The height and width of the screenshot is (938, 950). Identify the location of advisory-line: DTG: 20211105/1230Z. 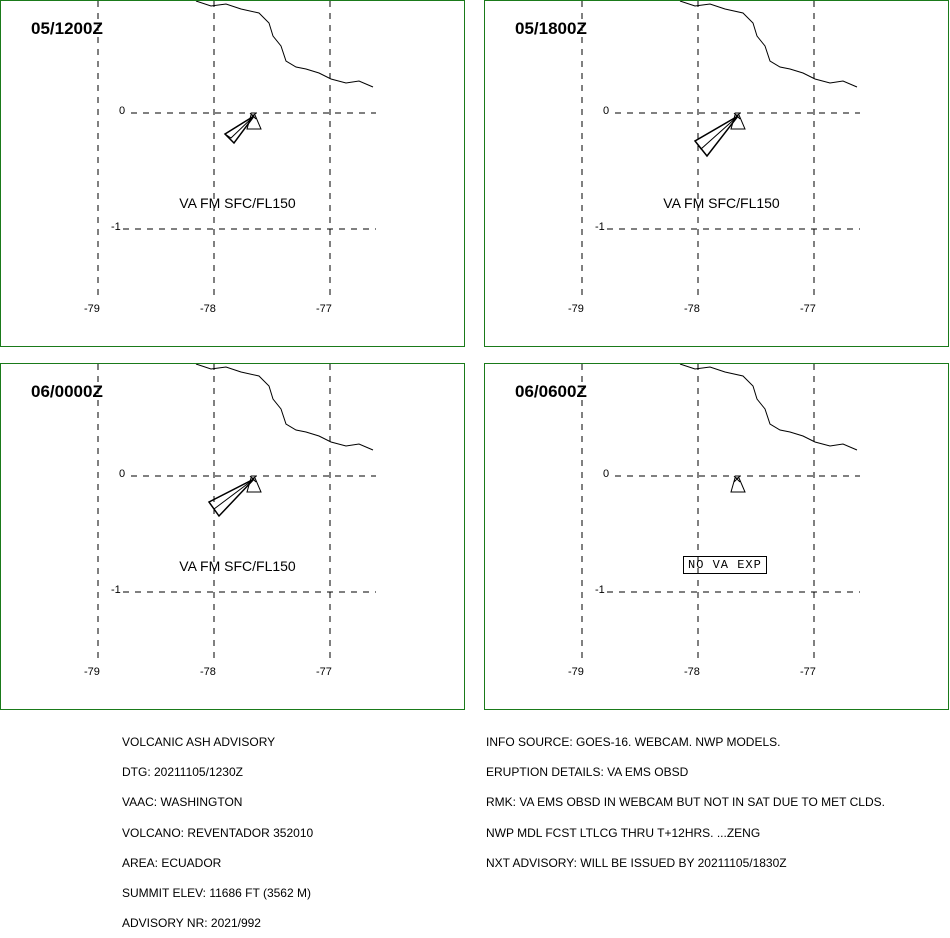
(182, 772).